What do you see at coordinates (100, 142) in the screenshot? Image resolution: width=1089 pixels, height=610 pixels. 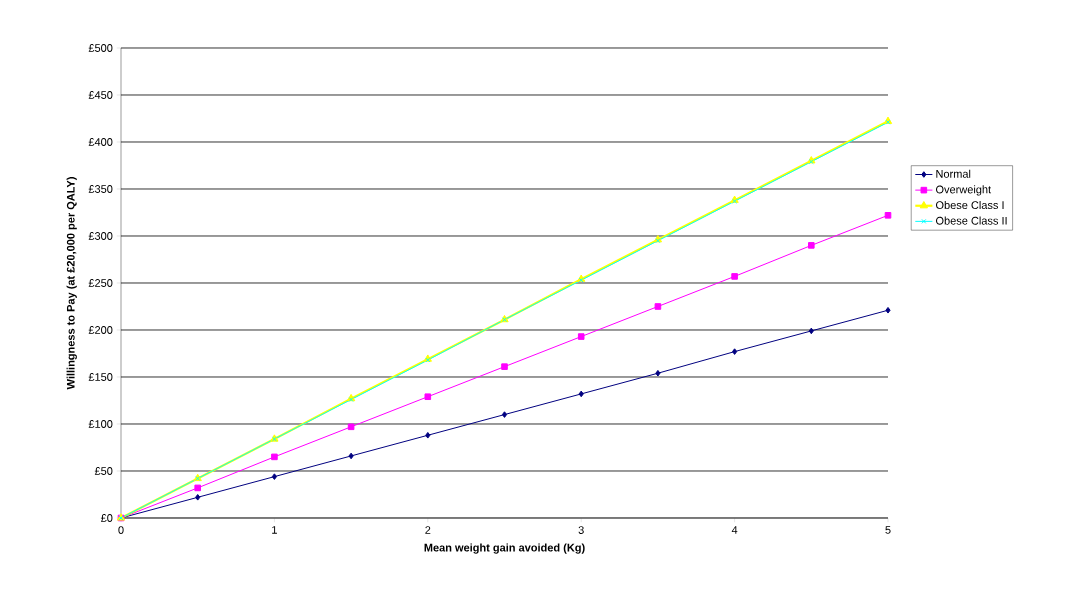 I see `y-tick-label: £400` at bounding box center [100, 142].